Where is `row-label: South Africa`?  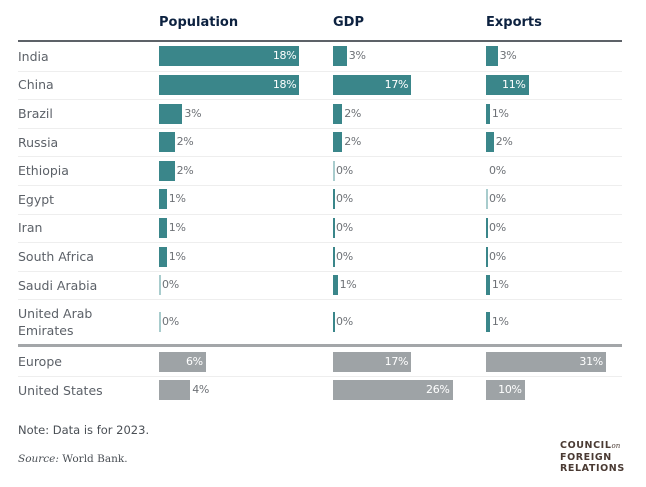 row-label: South Africa is located at coordinates (56, 256).